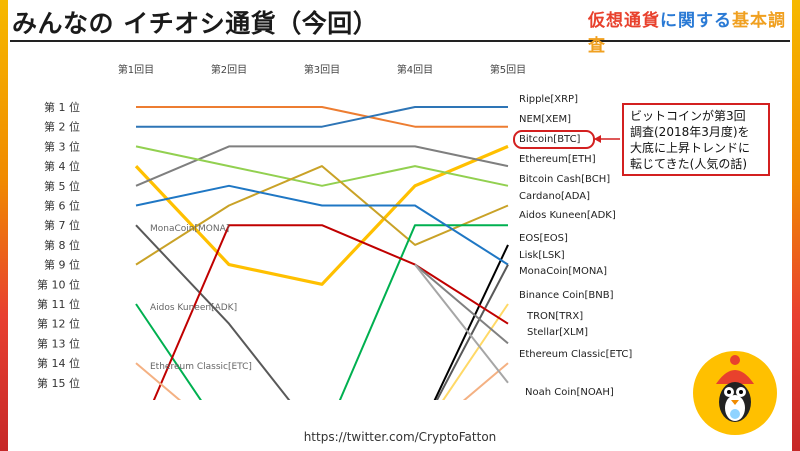  Describe the element at coordinates (550, 139) in the screenshot. I see `right-series-label: Bitcoin[BTC]` at that location.